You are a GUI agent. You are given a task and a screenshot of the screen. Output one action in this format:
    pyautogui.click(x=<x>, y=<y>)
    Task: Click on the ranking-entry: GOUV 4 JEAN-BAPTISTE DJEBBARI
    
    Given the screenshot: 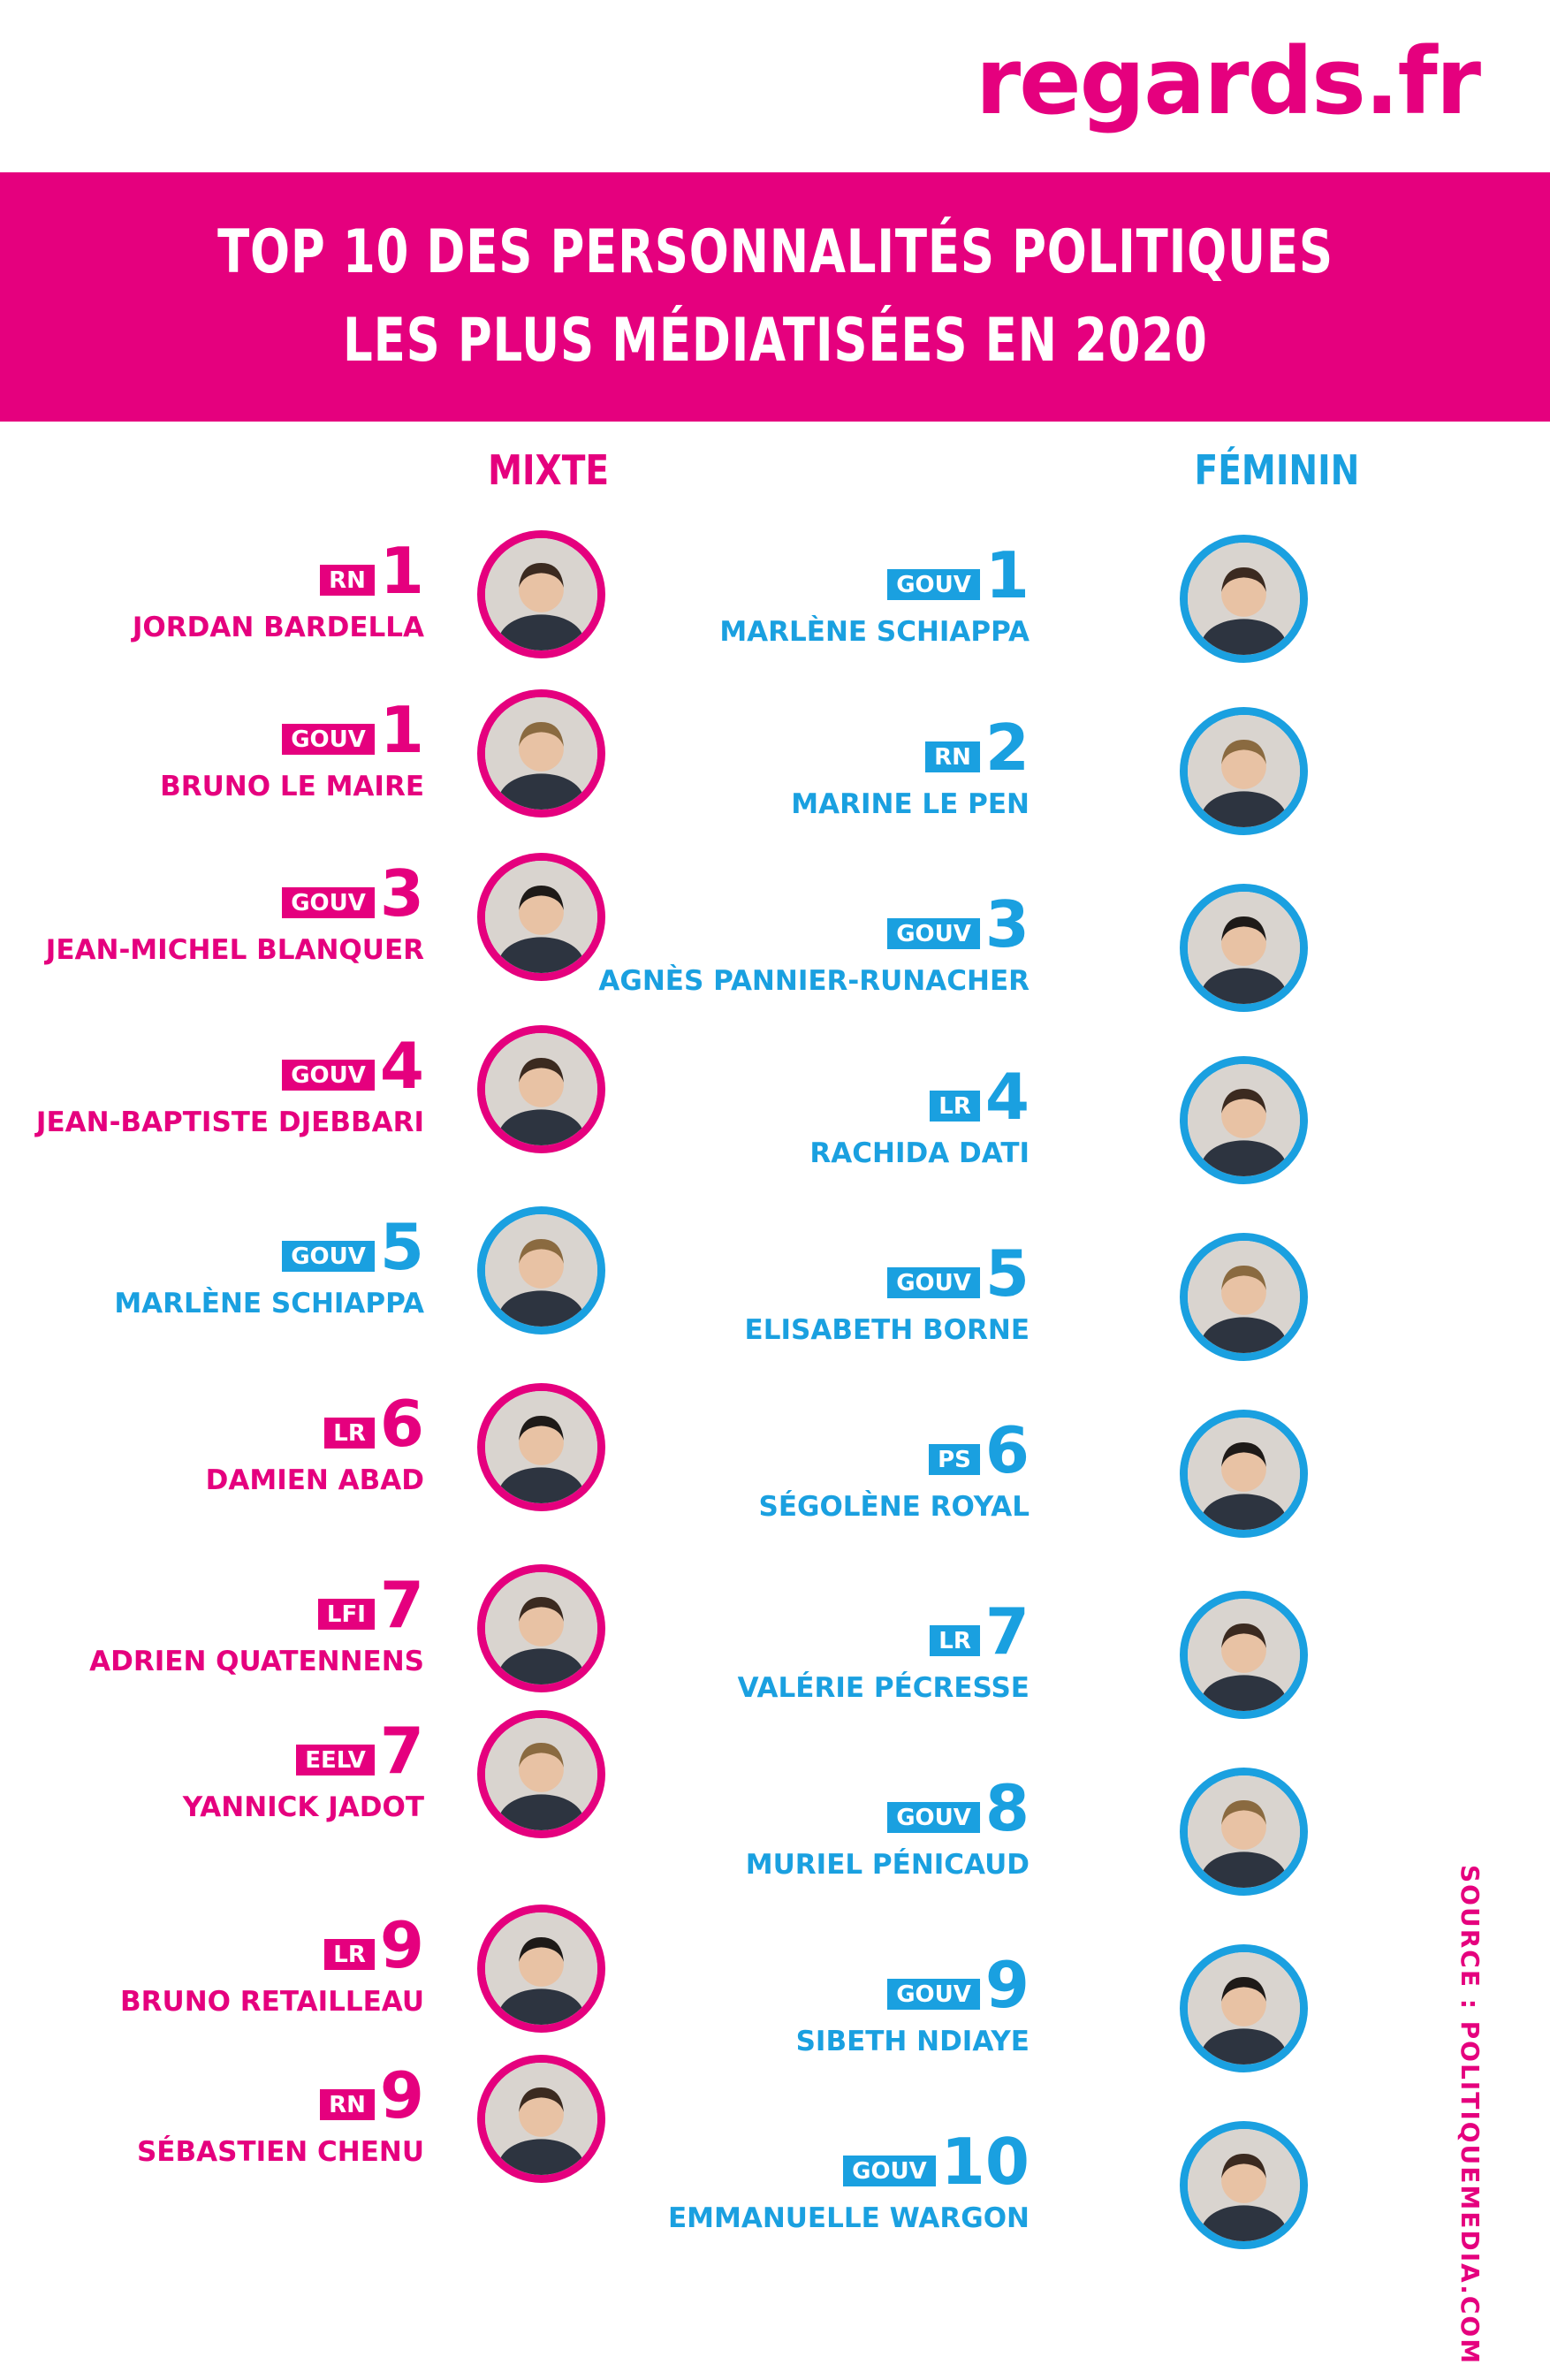 What is the action you would take?
    pyautogui.click(x=310, y=1096)
    